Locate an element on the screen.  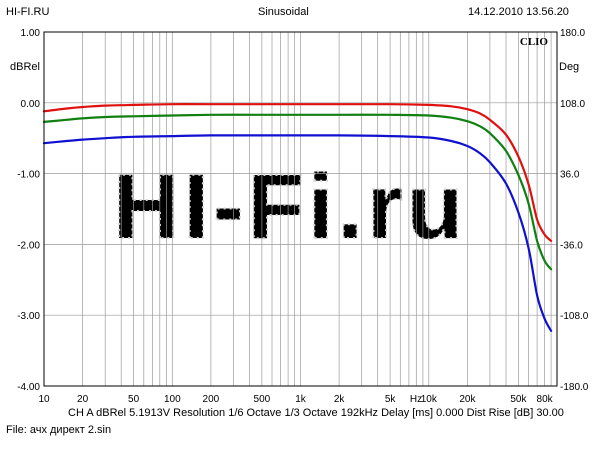
file-name: File: ачх директ 2.sin is located at coordinates (59, 430).